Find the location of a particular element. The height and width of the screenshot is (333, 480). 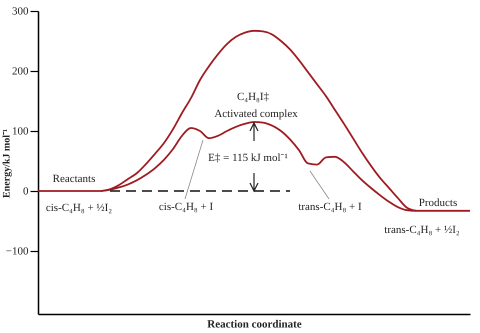

annotation: Reactants is located at coordinates (74, 179).